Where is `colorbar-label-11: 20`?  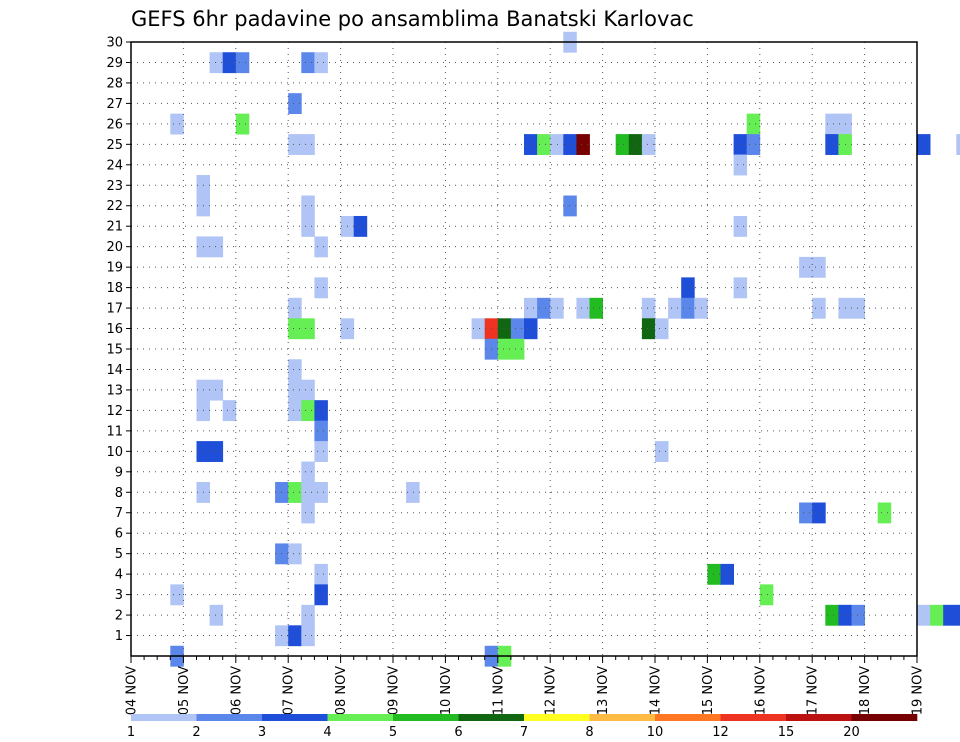
colorbar-label-11: 20 is located at coordinates (851, 732).